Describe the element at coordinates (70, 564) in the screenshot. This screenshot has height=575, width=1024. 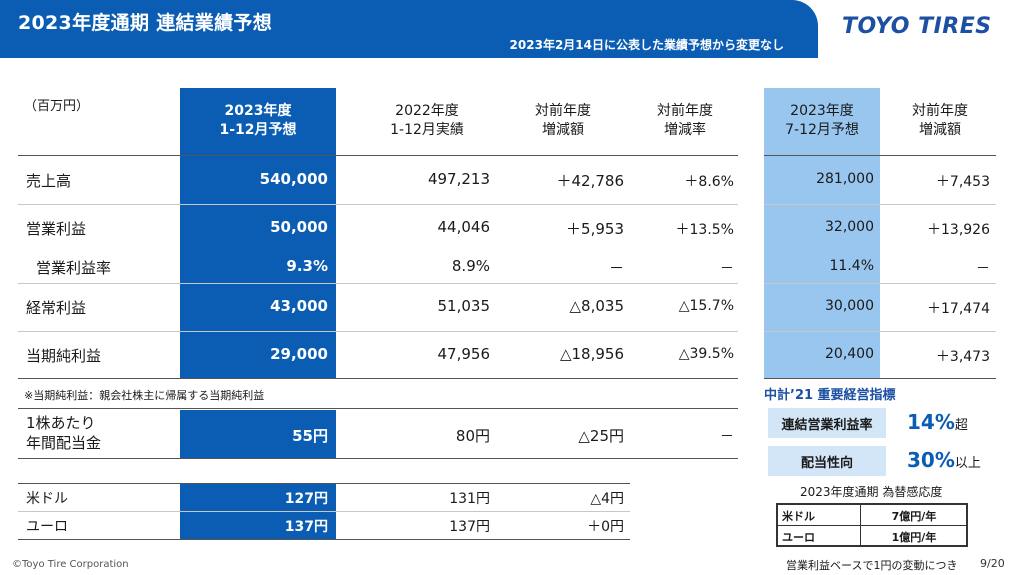
I see `copyright: ©Toyo Tire Corporation` at that location.